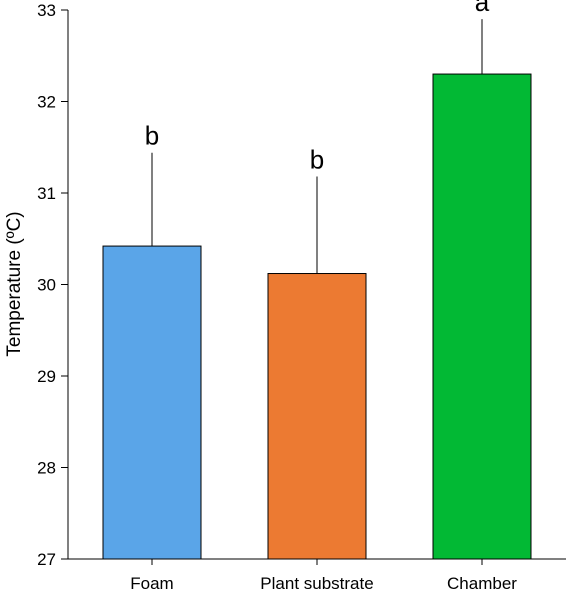 The height and width of the screenshot is (593, 566). Describe the element at coordinates (46, 376) in the screenshot. I see `y-tick-label: 29` at that location.